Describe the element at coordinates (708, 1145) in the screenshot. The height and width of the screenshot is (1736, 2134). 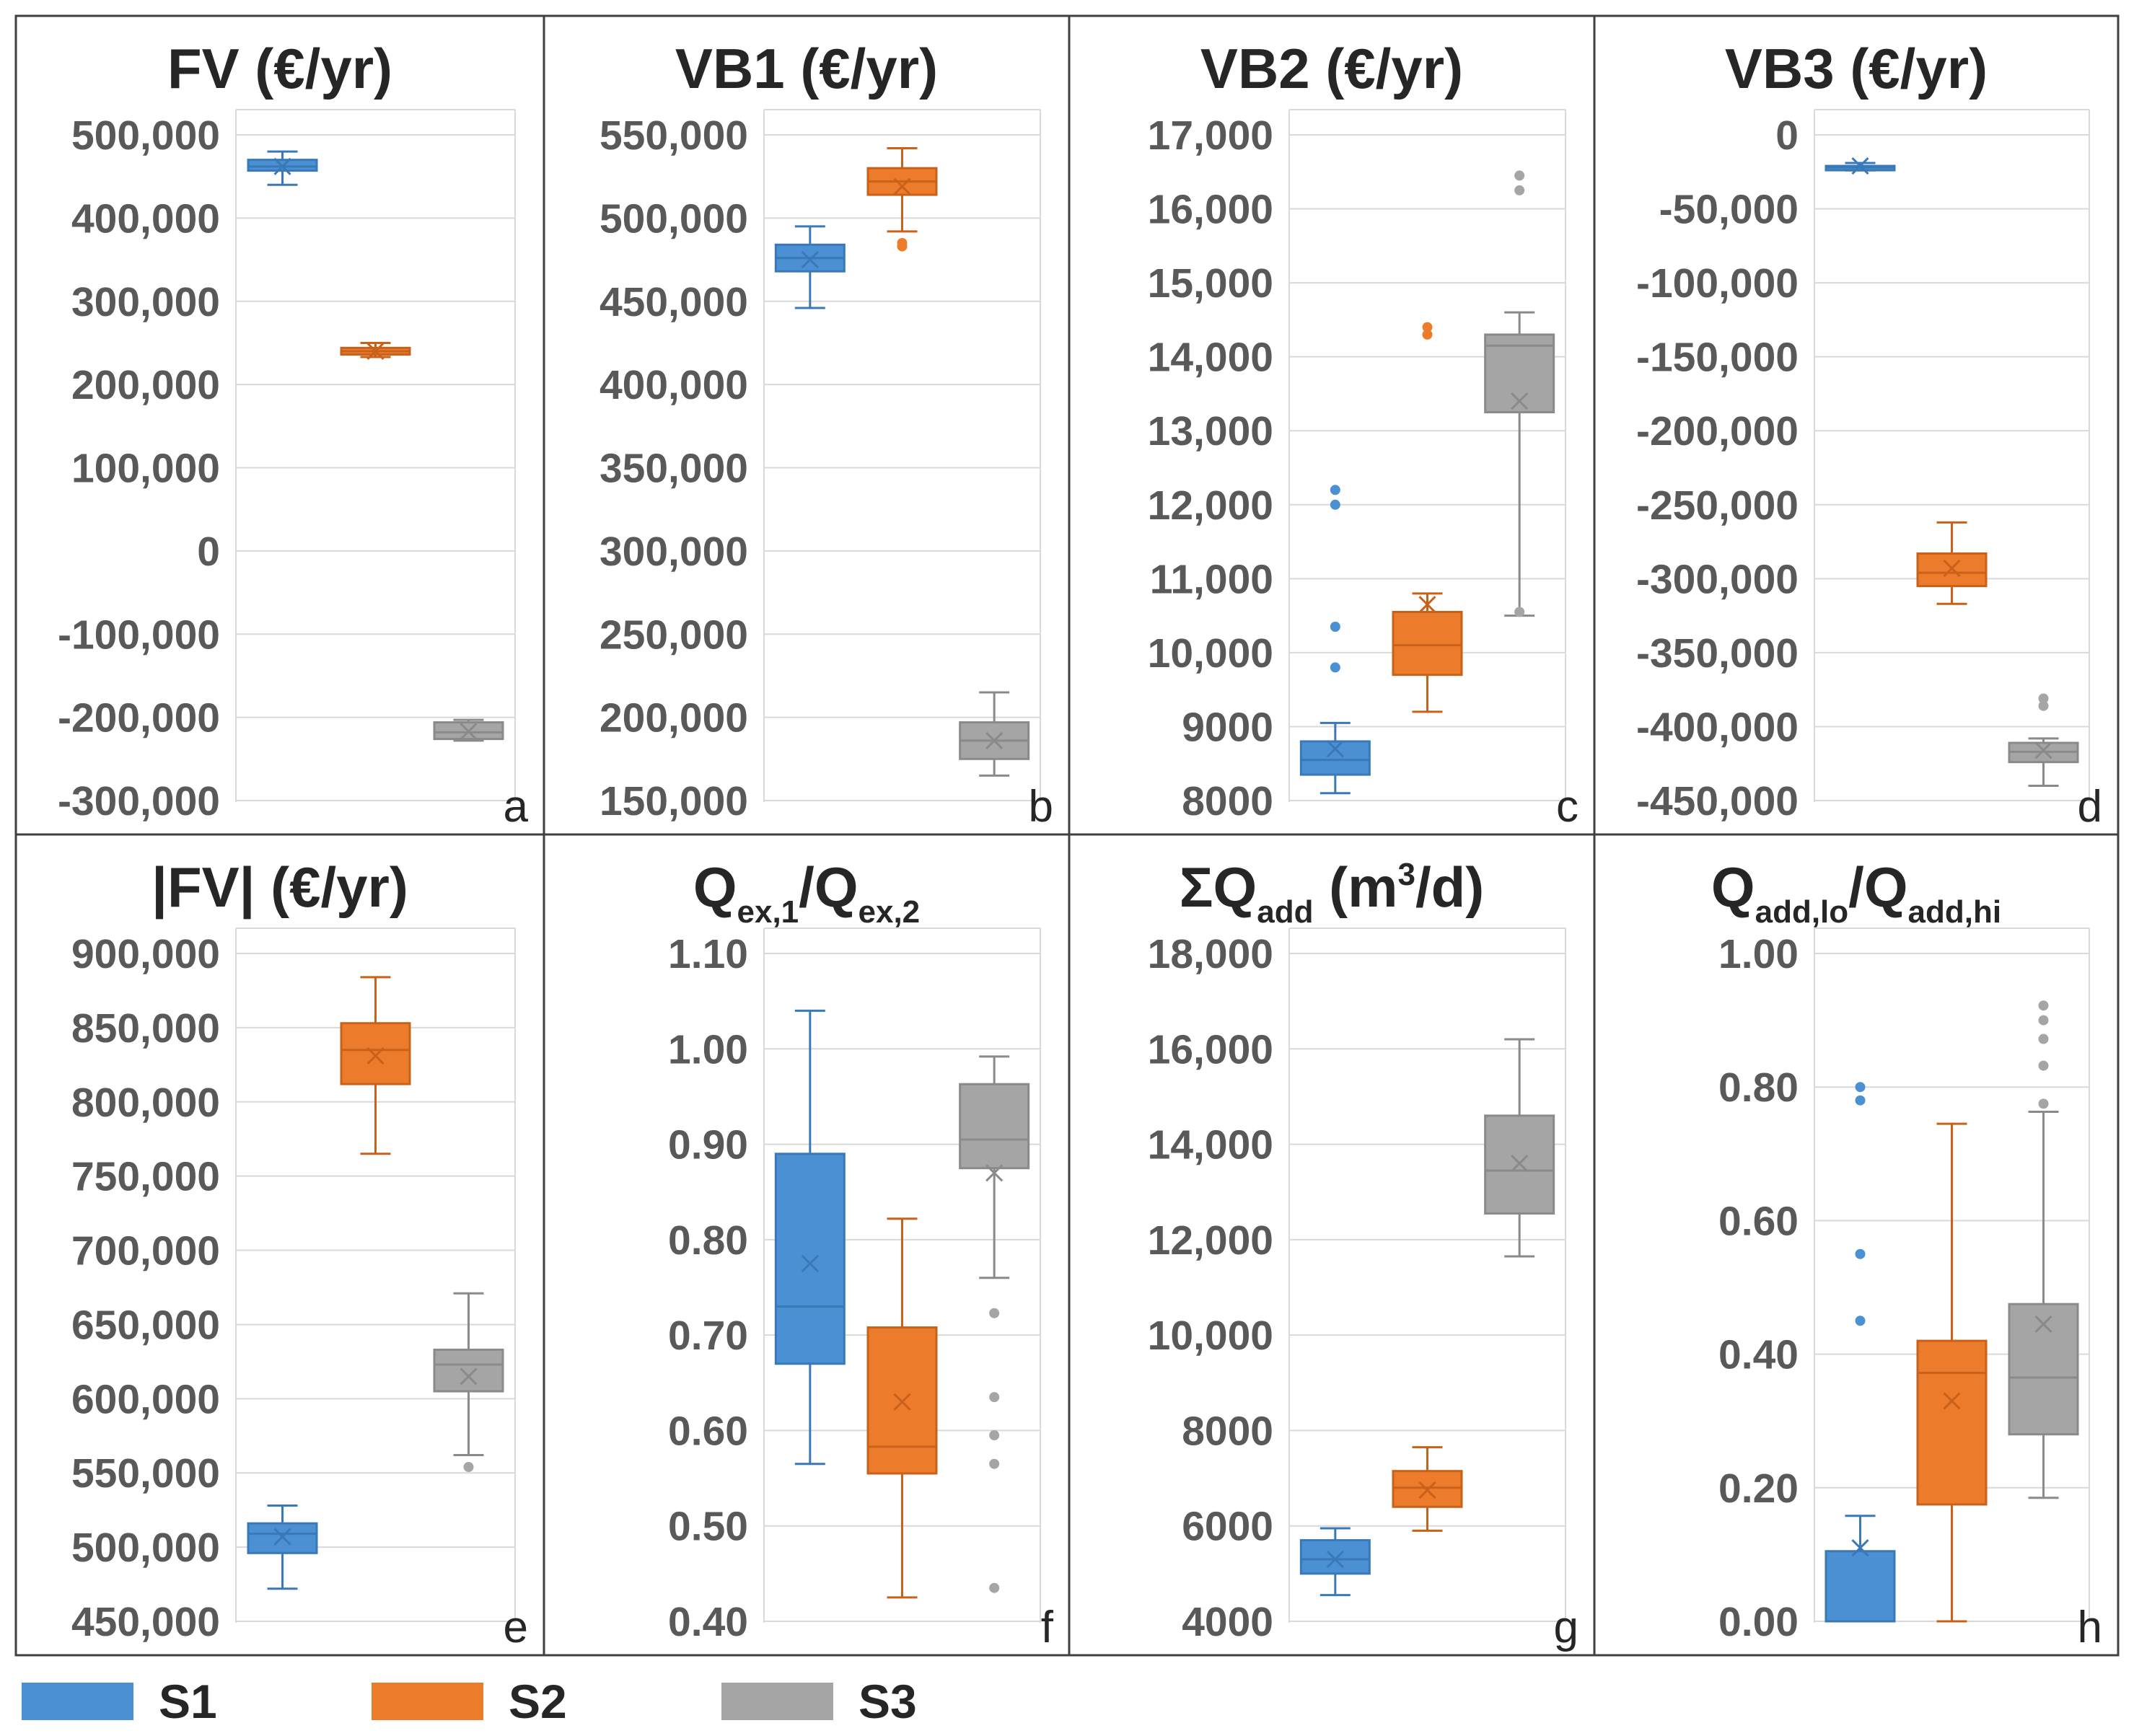
I see `y-tick-label: 0.90` at that location.